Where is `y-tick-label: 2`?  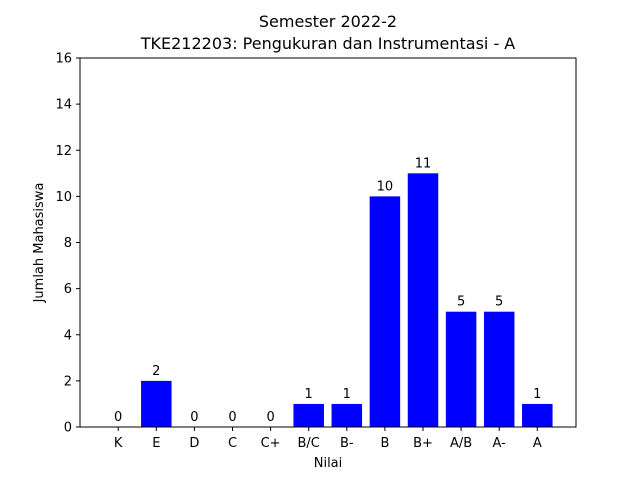
y-tick-label: 2 is located at coordinates (68, 381).